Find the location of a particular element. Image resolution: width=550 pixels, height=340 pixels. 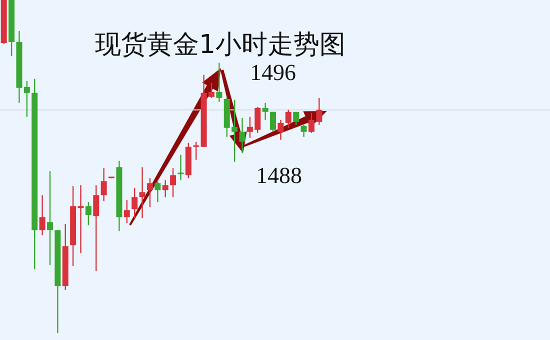

annotation: 1488 is located at coordinates (279, 176).